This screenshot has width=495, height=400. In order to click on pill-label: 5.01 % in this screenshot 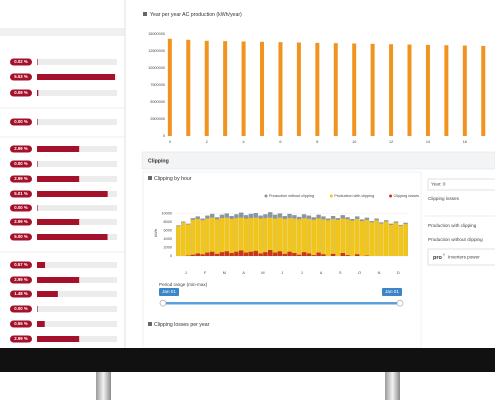, I will do `click(21, 193)`.